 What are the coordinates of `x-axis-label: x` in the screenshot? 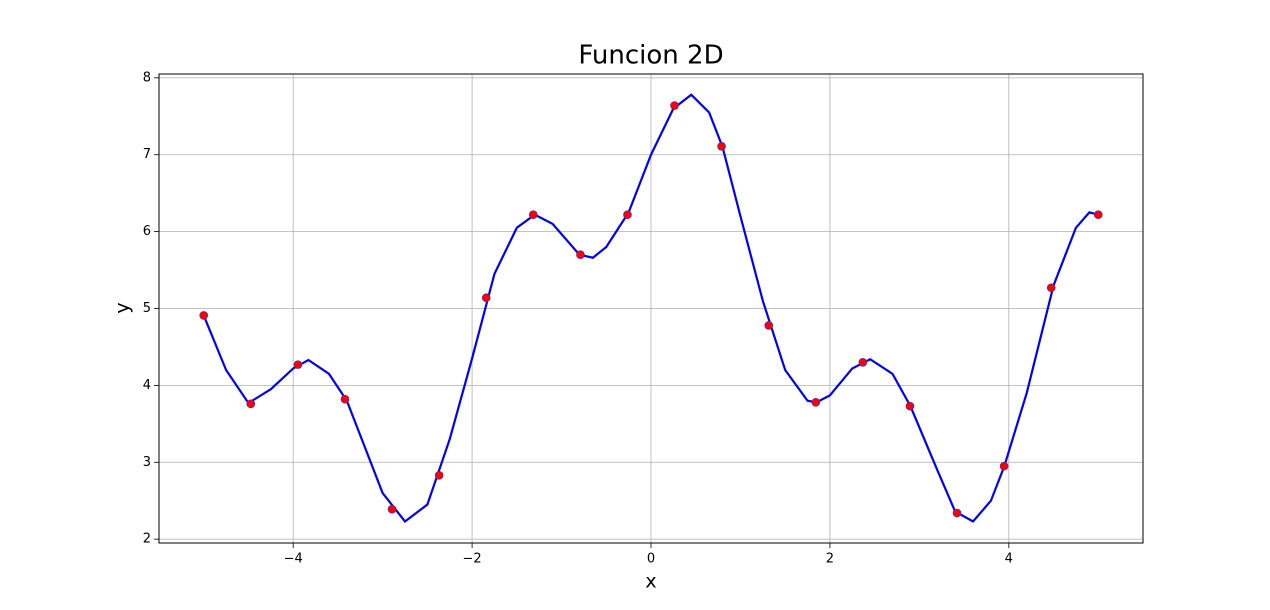 It's located at (650, 582).